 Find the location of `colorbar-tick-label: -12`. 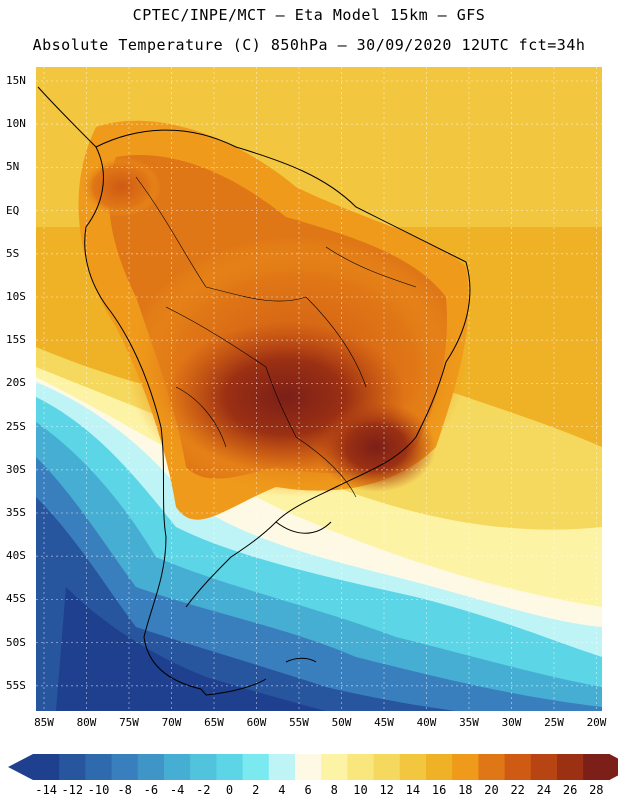

colorbar-tick-label: -12 is located at coordinates (72, 790).